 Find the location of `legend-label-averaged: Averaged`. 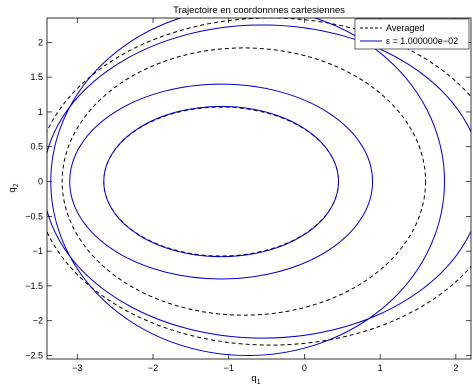

legend-label-averaged: Averaged is located at coordinates (405, 28).